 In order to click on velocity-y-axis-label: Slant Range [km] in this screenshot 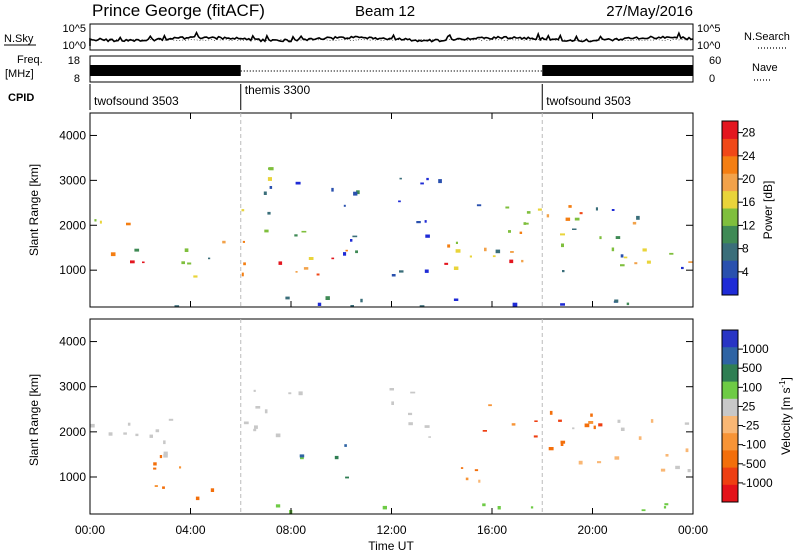, I will do `click(34, 420)`.